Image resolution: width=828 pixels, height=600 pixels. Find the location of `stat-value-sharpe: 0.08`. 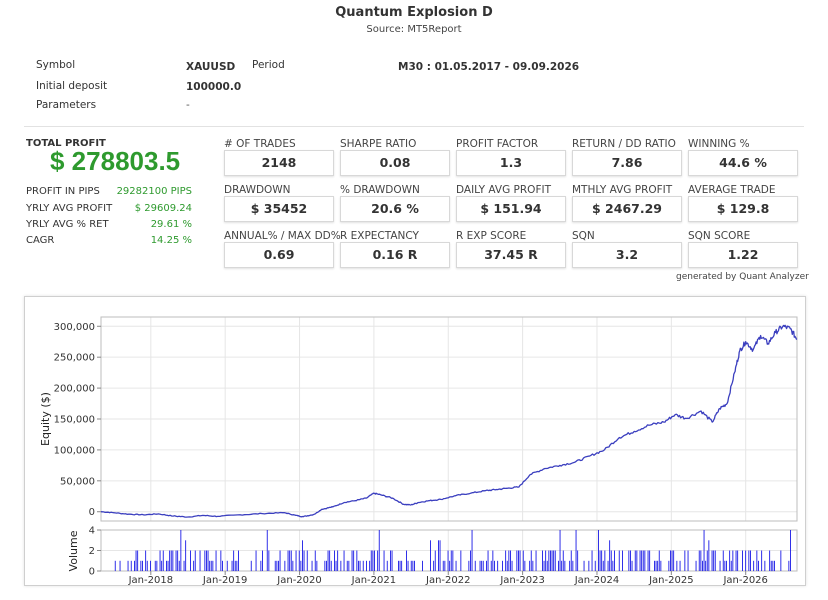

stat-value-sharpe: 0.08 is located at coordinates (395, 163).